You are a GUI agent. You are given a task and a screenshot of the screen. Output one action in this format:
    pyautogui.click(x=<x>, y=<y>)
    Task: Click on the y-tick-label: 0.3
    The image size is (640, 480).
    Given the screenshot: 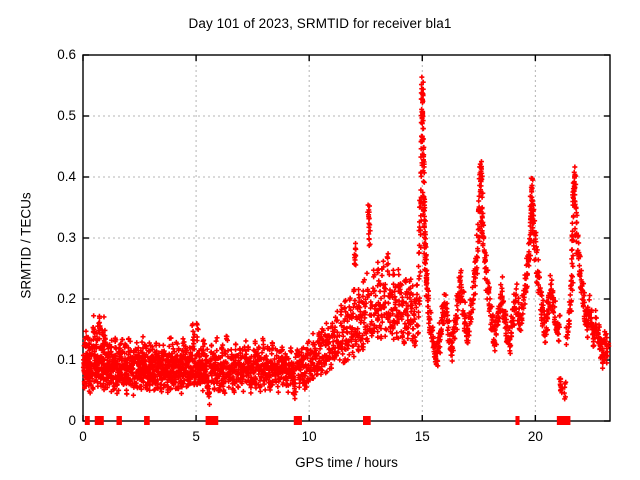 What is the action you would take?
    pyautogui.click(x=66, y=237)
    